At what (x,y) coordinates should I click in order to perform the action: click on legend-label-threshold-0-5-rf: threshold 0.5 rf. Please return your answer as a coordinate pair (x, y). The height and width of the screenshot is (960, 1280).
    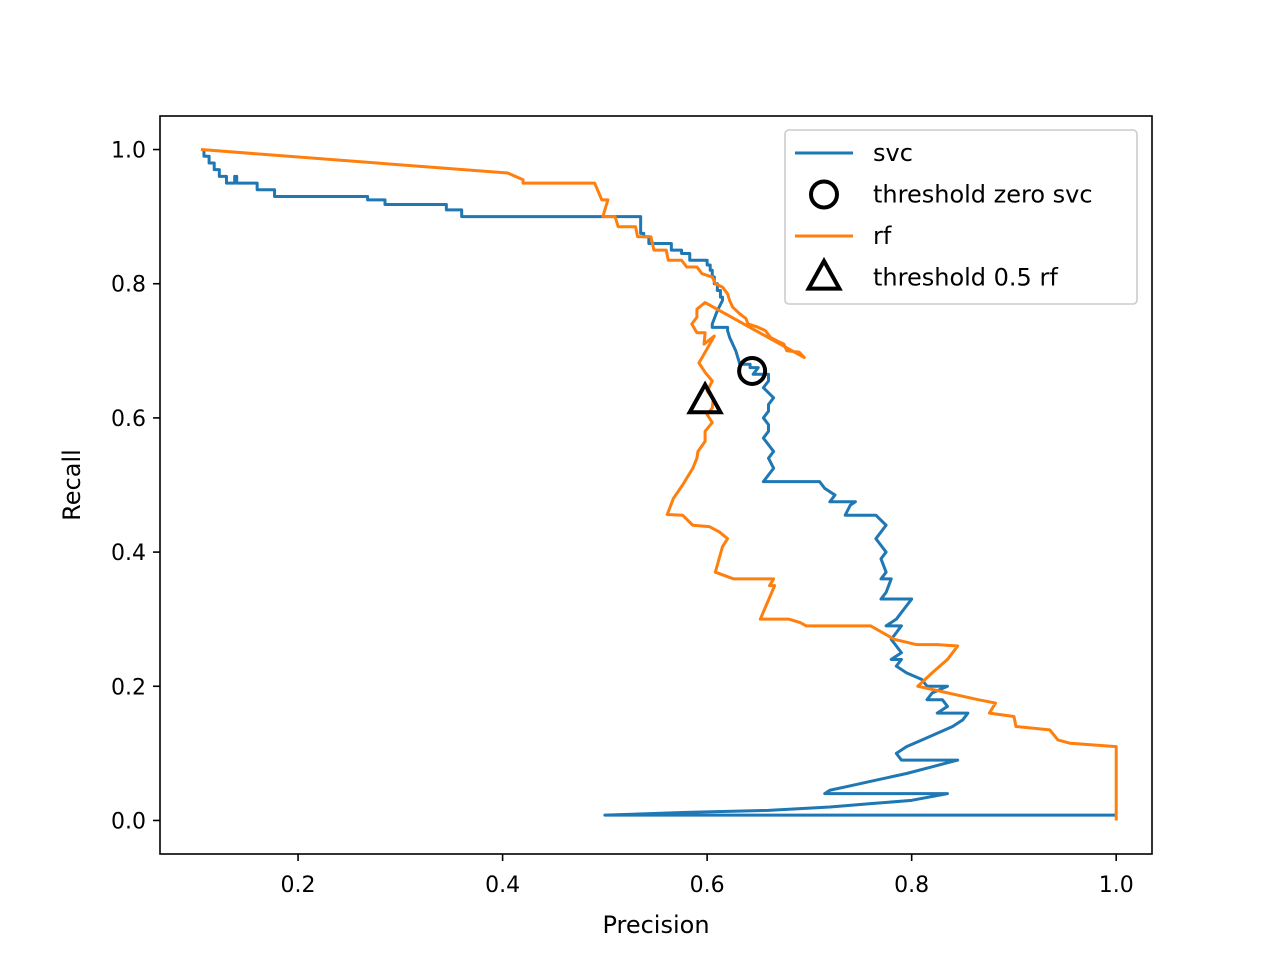
    Looking at the image, I should click on (965, 278).